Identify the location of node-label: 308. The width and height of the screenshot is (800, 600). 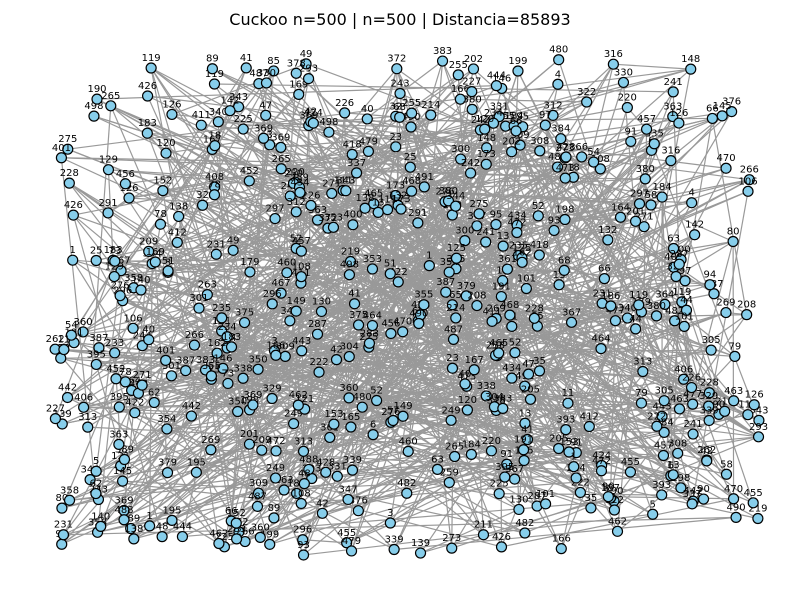
(677, 443).